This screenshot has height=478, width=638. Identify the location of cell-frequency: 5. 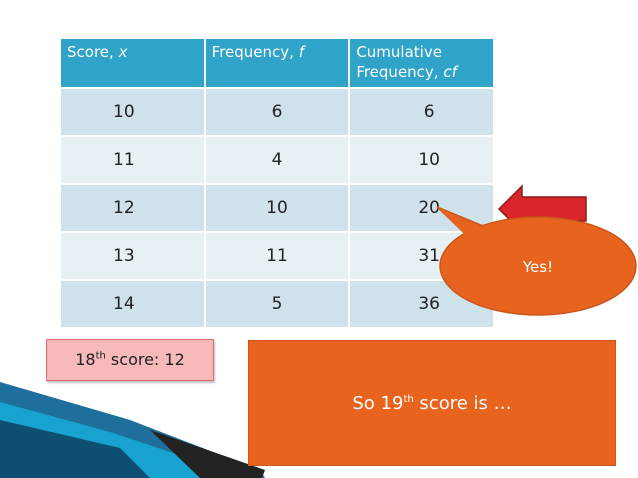
(277, 304).